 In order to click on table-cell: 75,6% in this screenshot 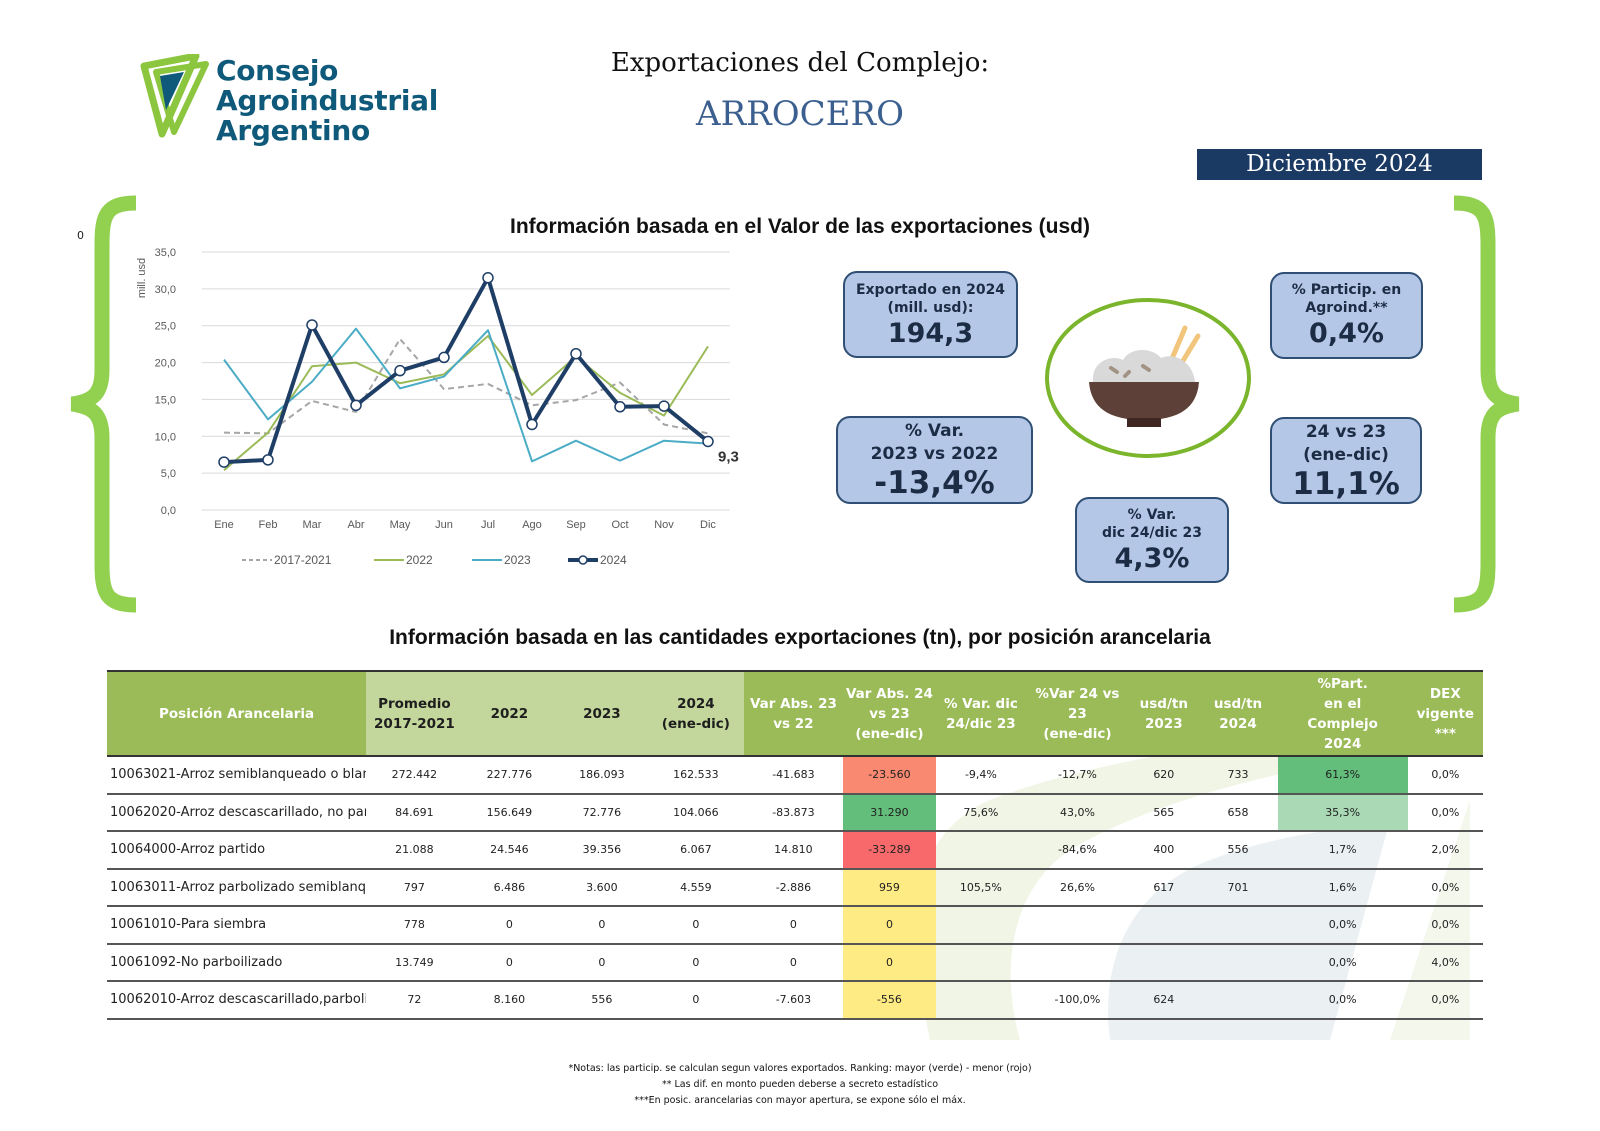, I will do `click(981, 812)`.